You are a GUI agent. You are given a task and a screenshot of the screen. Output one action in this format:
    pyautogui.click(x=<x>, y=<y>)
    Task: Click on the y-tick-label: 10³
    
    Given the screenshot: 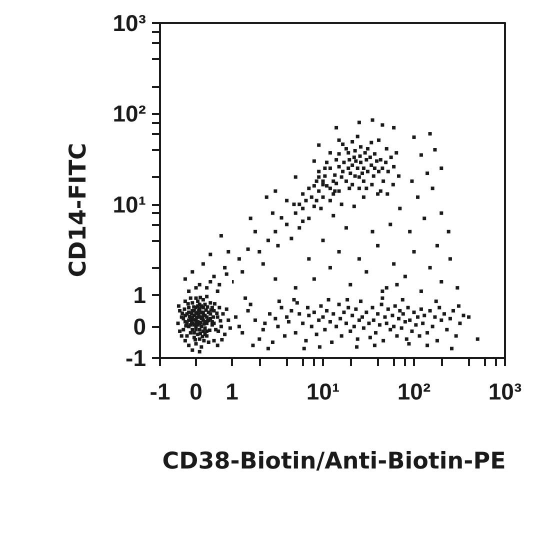 What is the action you would take?
    pyautogui.click(x=129, y=23)
    